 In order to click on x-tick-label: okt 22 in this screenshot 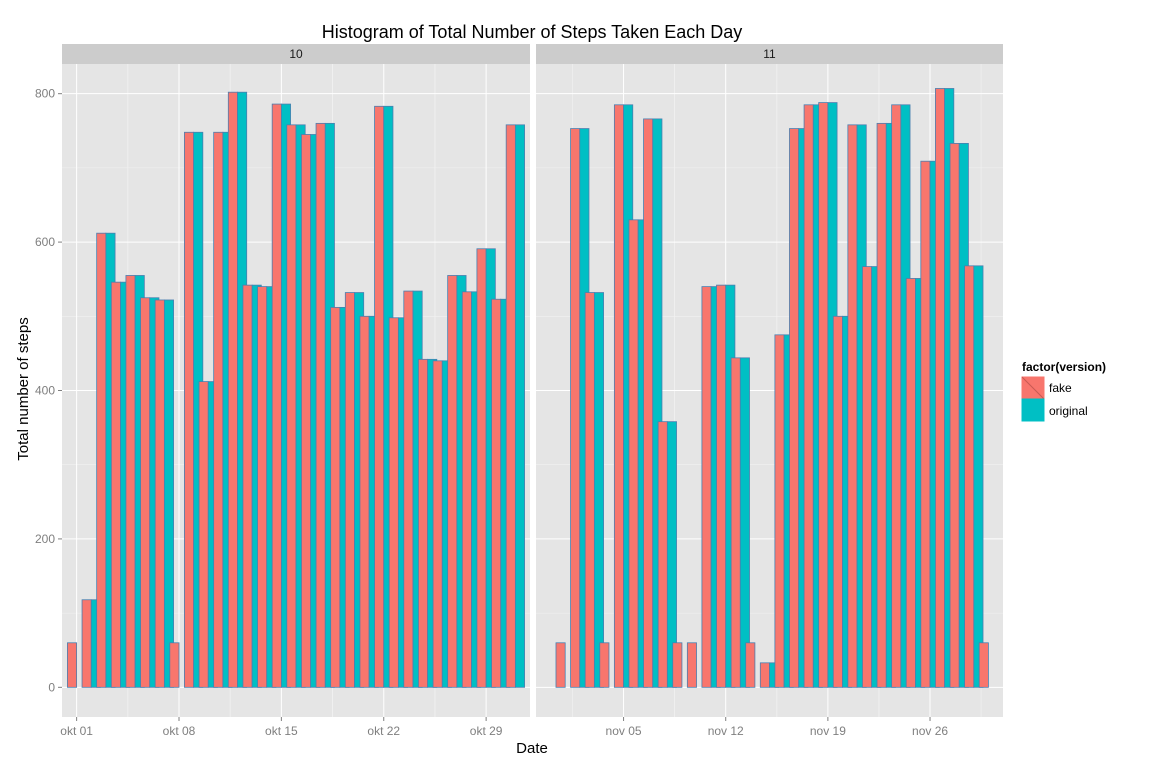, I will do `click(383, 731)`.